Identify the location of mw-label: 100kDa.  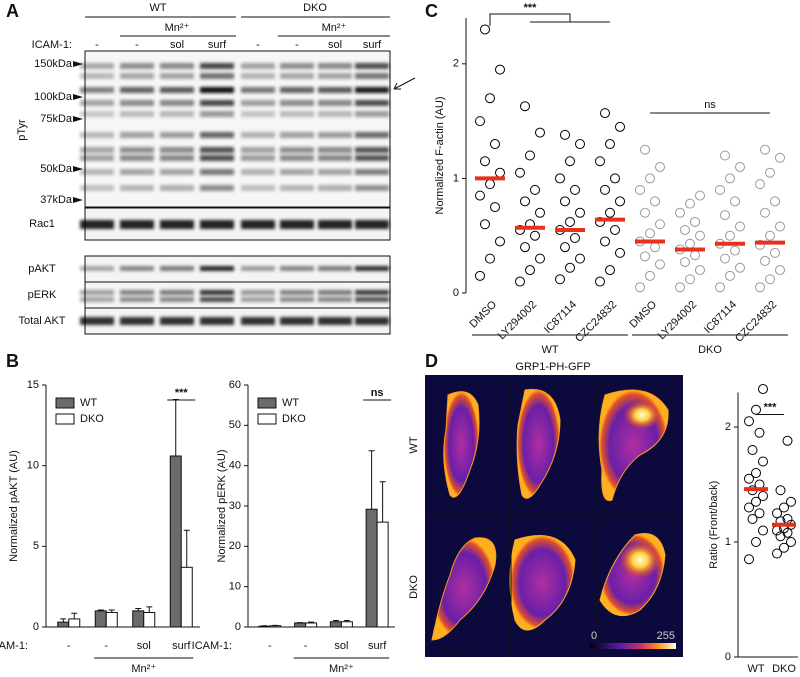
(53, 97).